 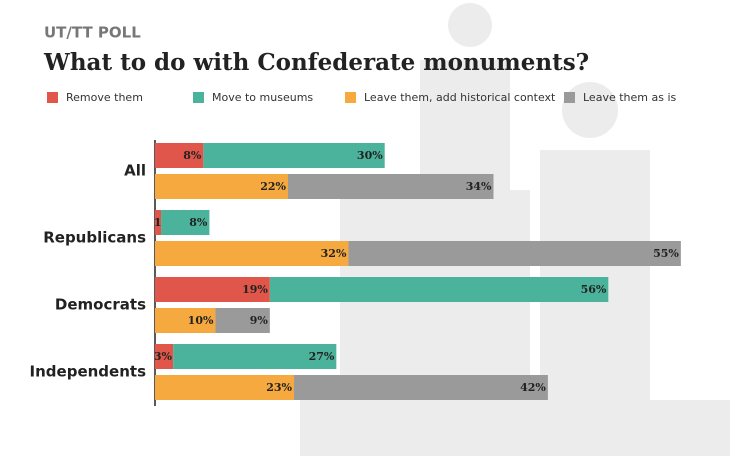 What do you see at coordinates (594, 289) in the screenshot?
I see `value-label: 56%` at bounding box center [594, 289].